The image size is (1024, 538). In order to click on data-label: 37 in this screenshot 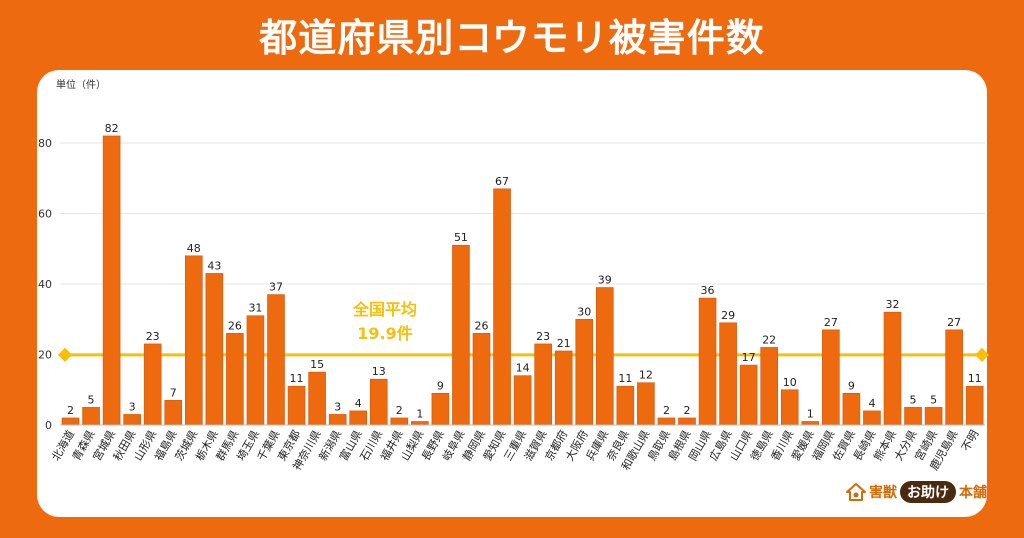, I will do `click(276, 287)`.